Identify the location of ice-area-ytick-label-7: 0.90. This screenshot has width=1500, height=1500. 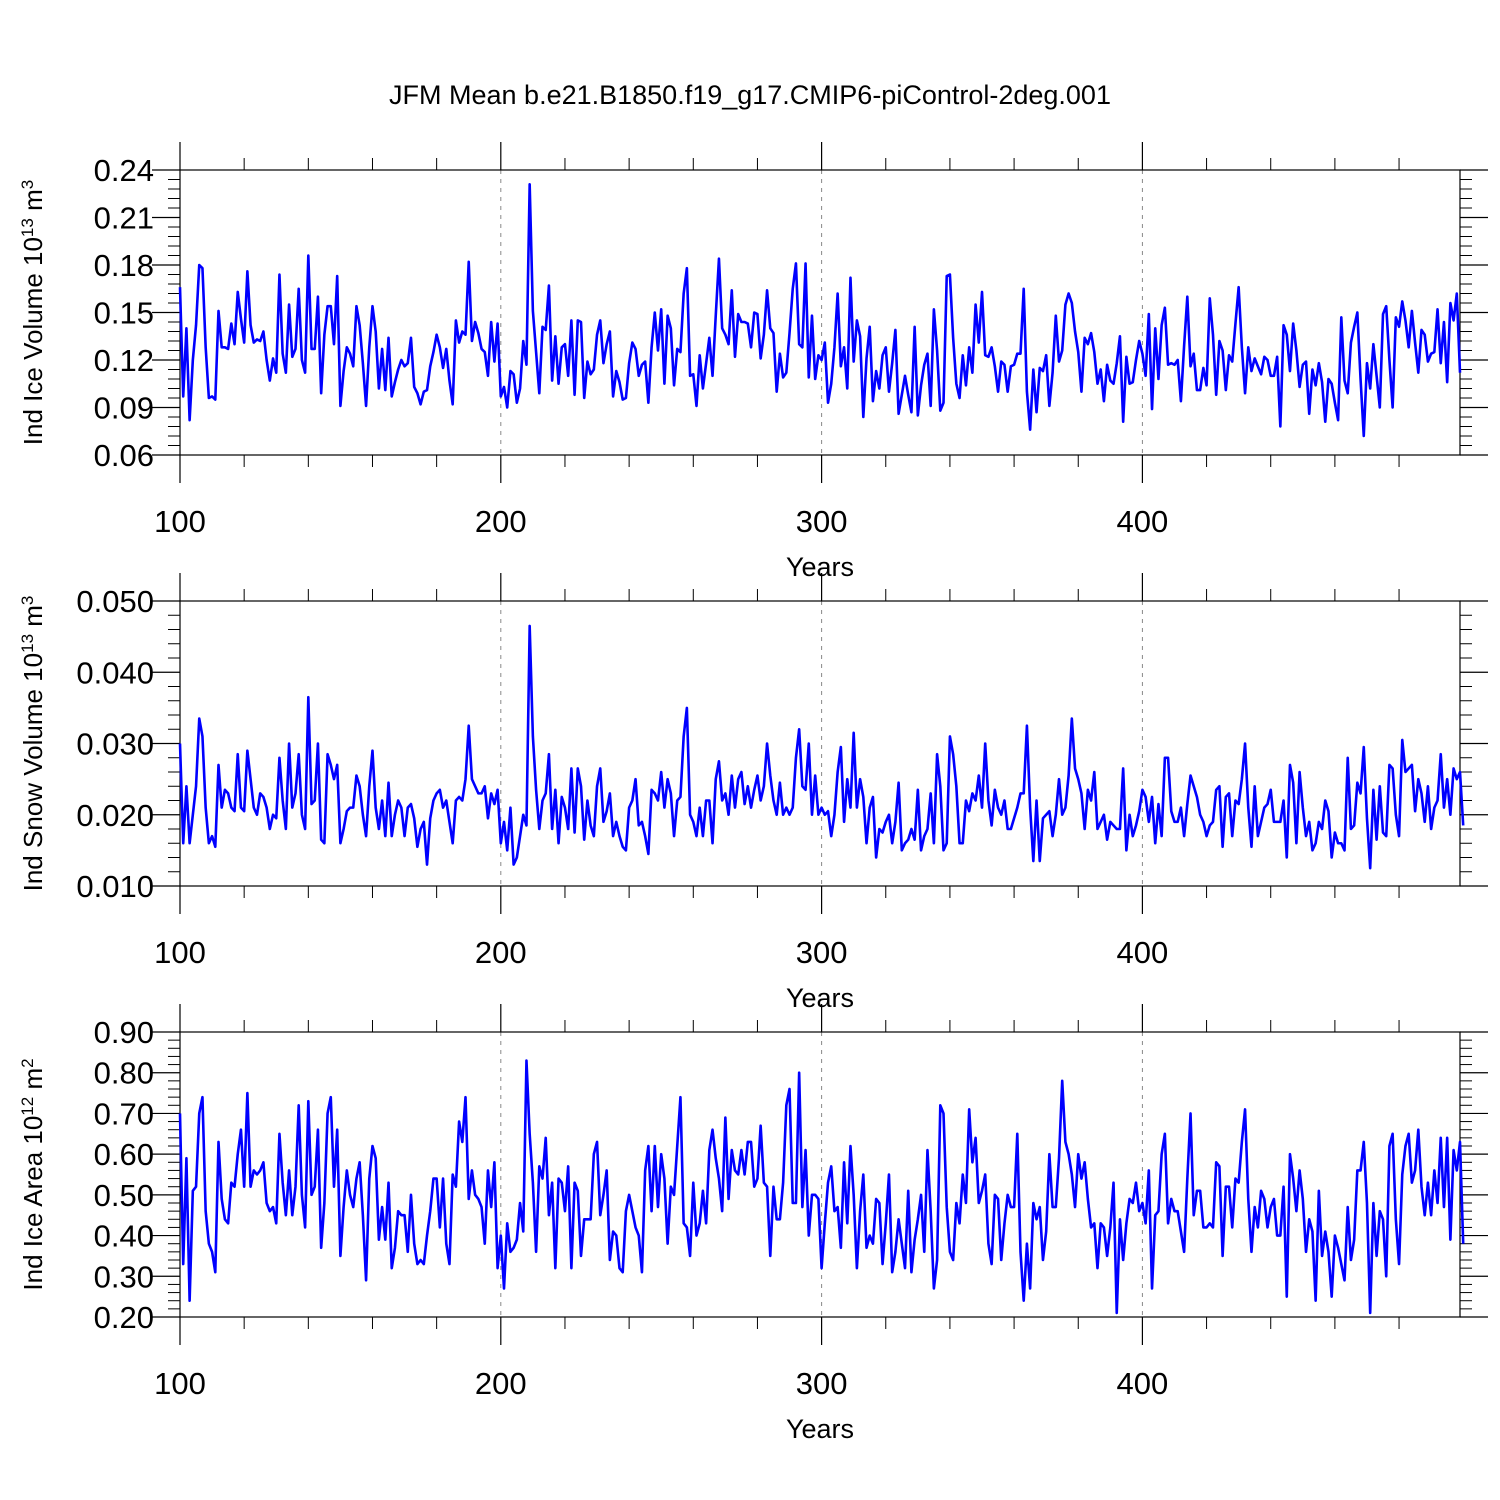
(124, 1032).